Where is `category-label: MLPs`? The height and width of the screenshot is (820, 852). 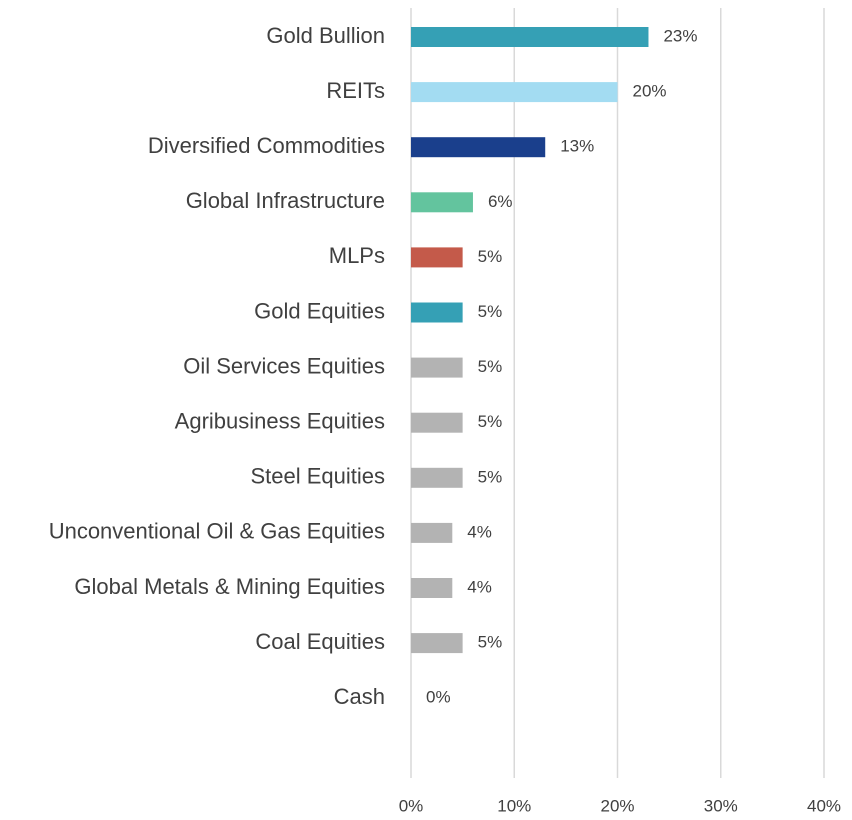 category-label: MLPs is located at coordinates (357, 255).